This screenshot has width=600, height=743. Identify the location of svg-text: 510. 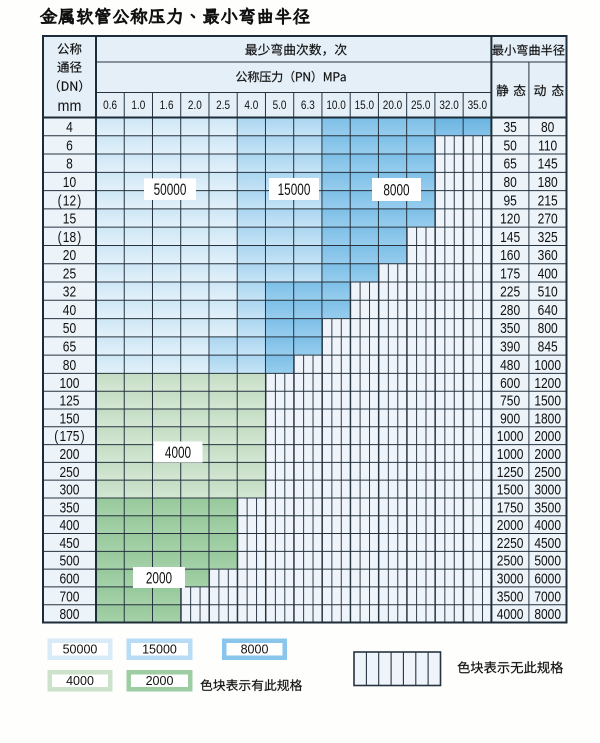
(548, 292).